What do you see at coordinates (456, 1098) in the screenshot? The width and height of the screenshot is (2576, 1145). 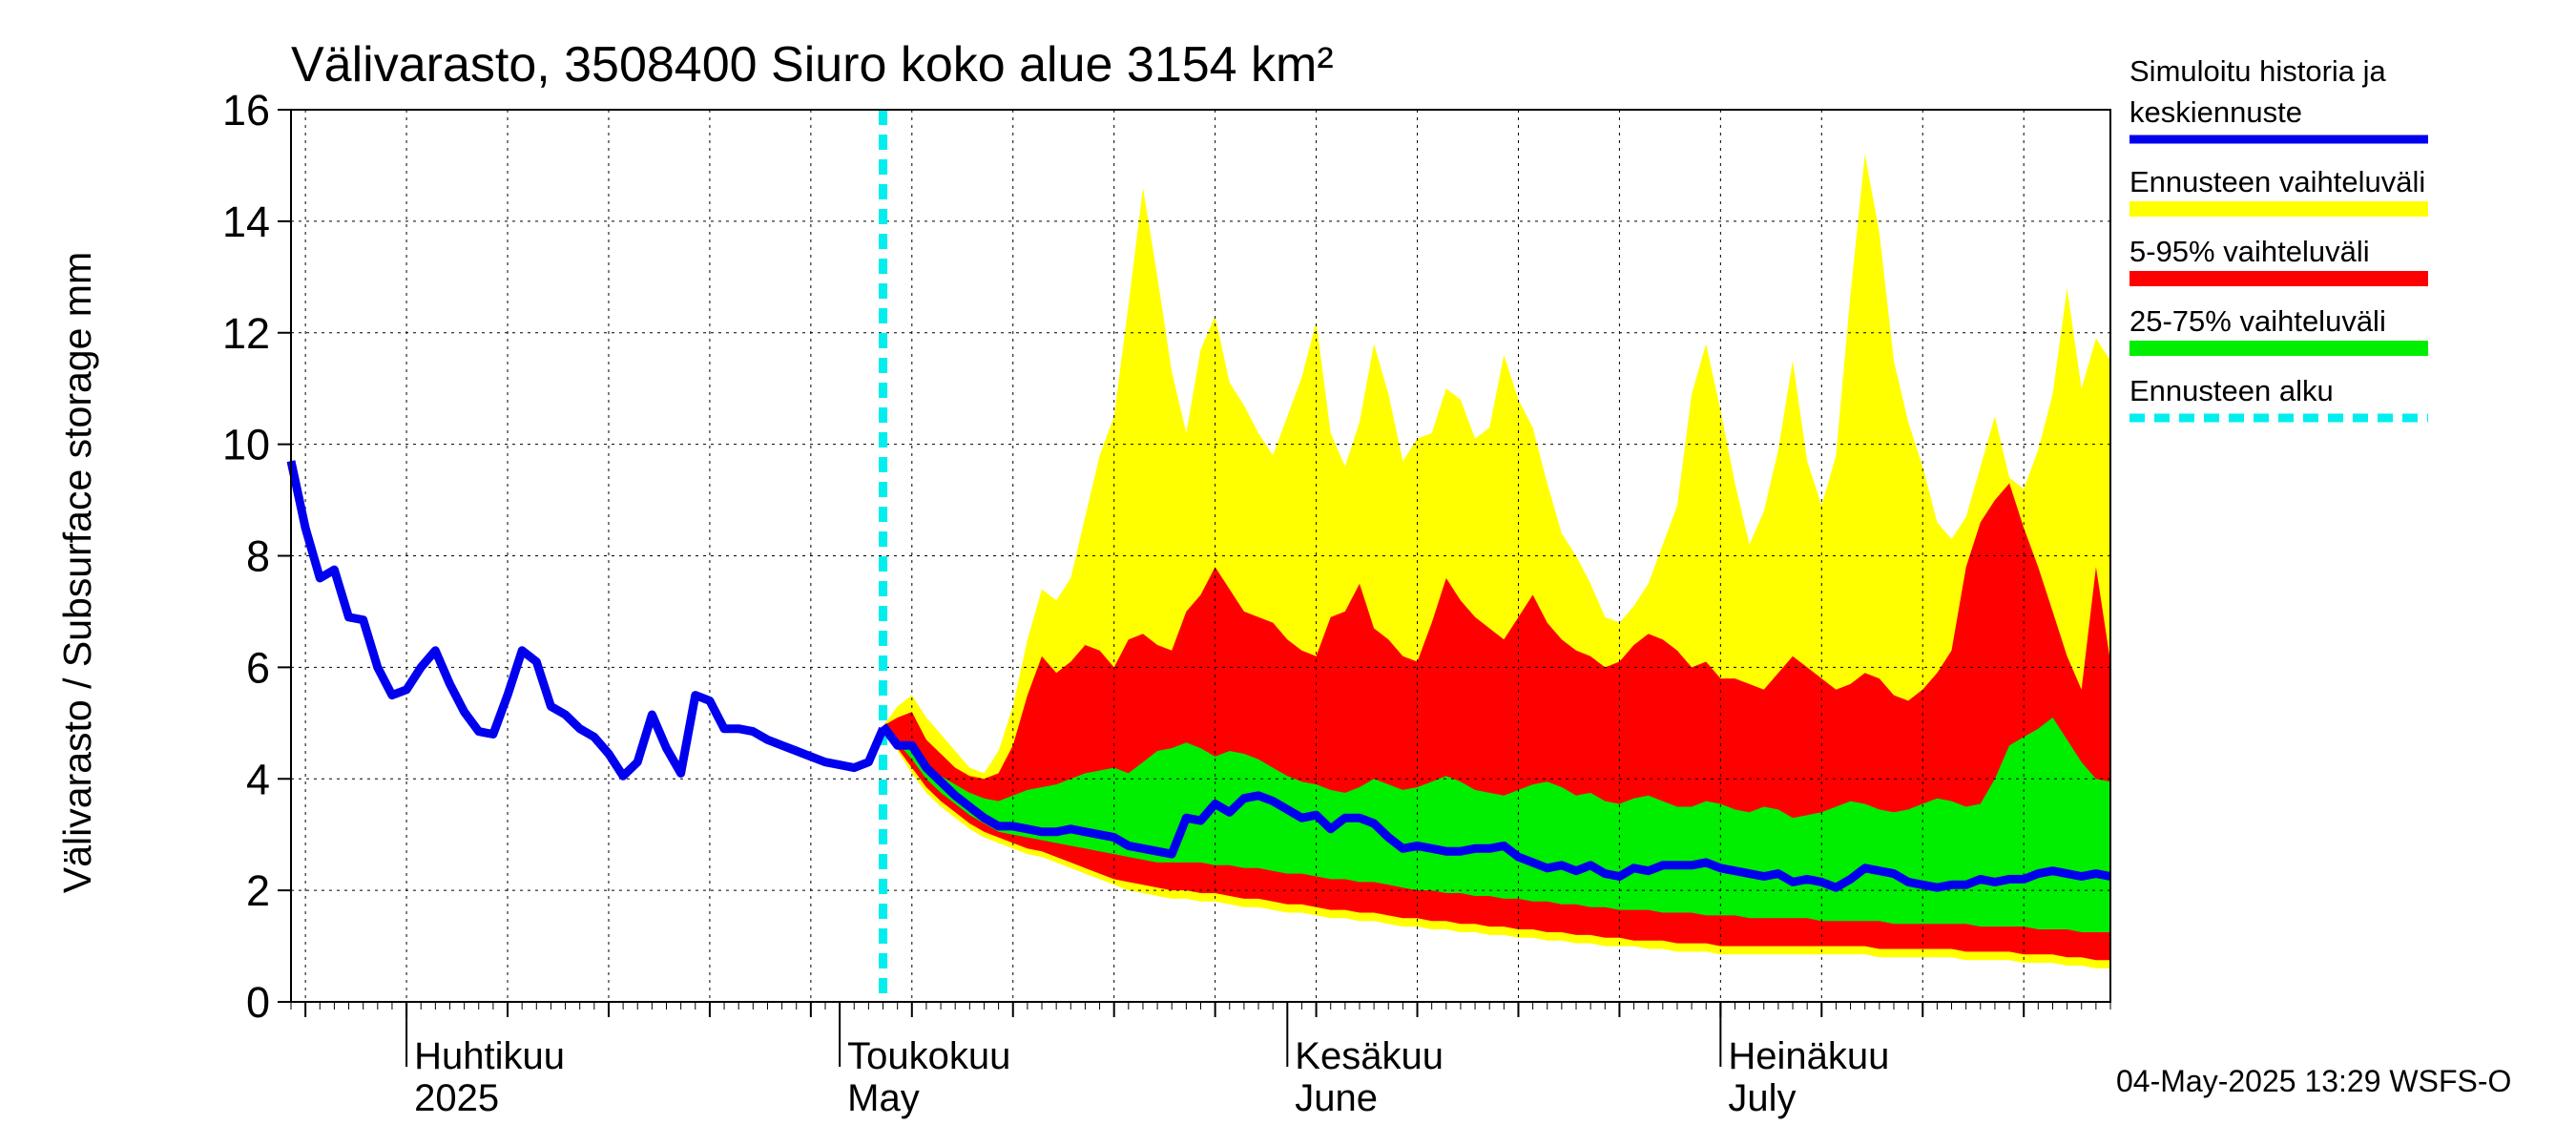 I see `x-month-label-en: 2025` at bounding box center [456, 1098].